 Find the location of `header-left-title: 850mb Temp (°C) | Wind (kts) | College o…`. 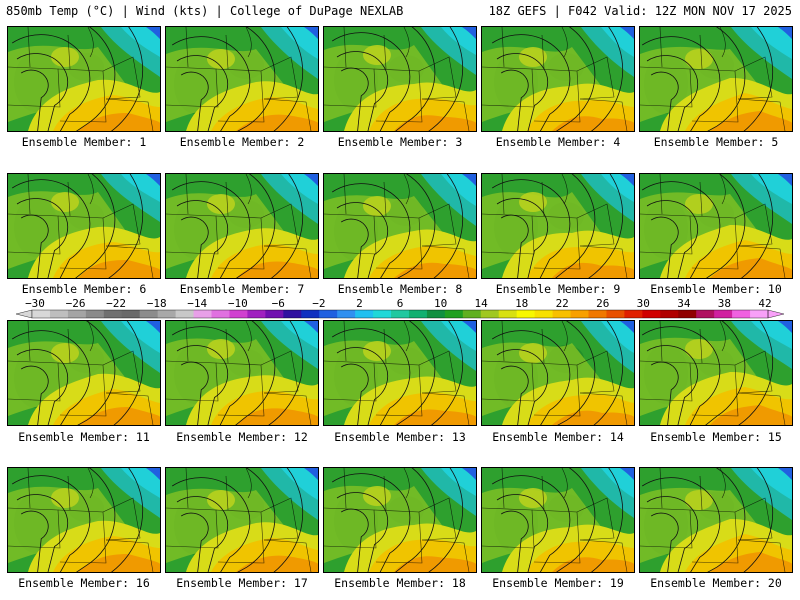

header-left-title: 850mb Temp (°C) | Wind (kts) | College o… is located at coordinates (205, 11).